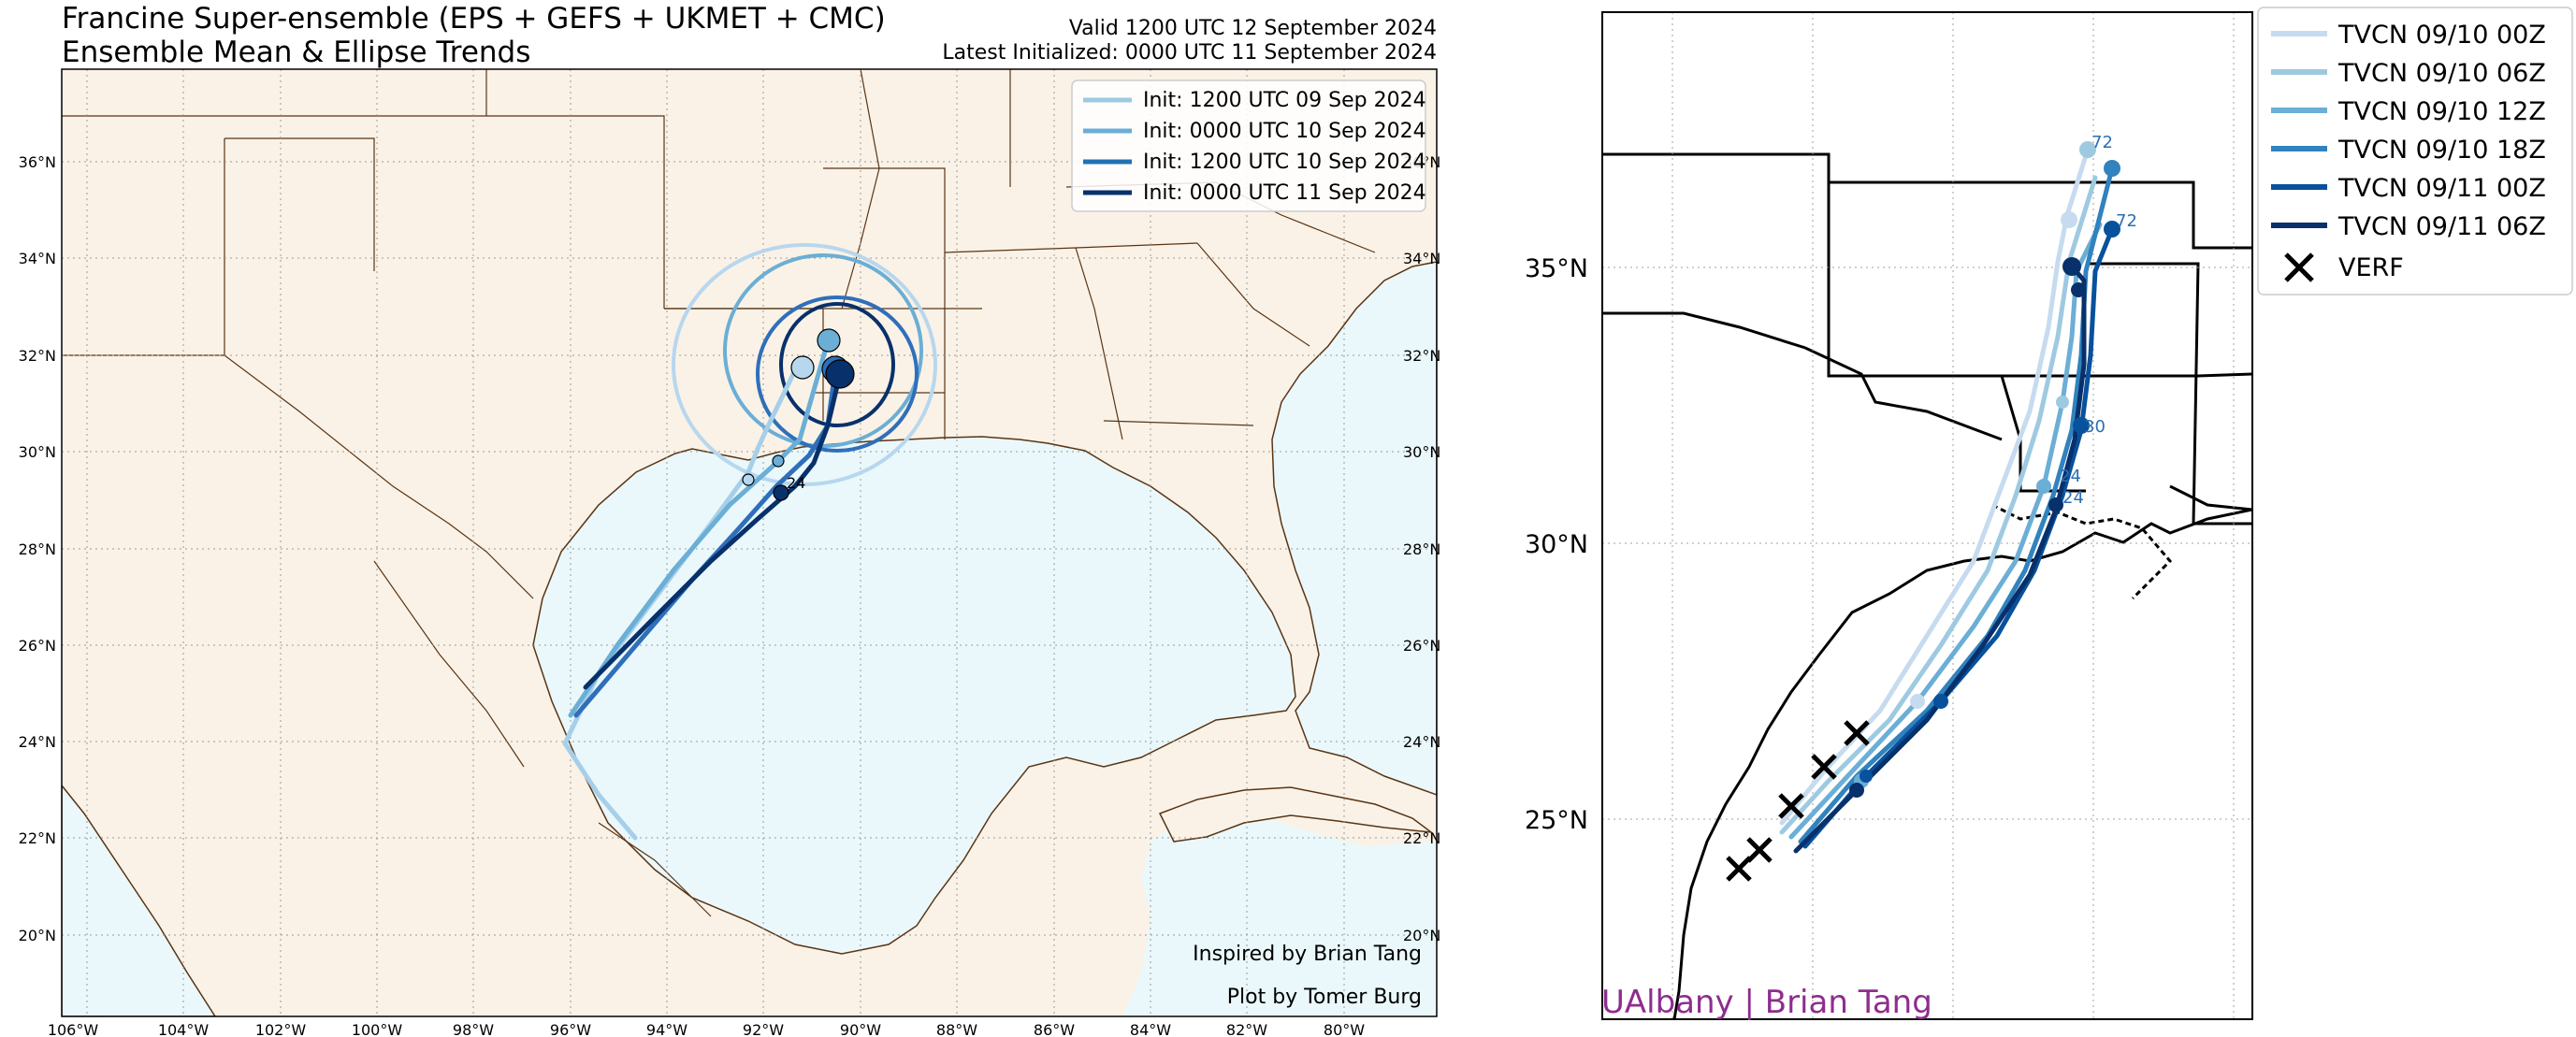  Describe the element at coordinates (2441, 150) in the screenshot. I see `legend-label: TVCN 09/10 18Z` at that location.